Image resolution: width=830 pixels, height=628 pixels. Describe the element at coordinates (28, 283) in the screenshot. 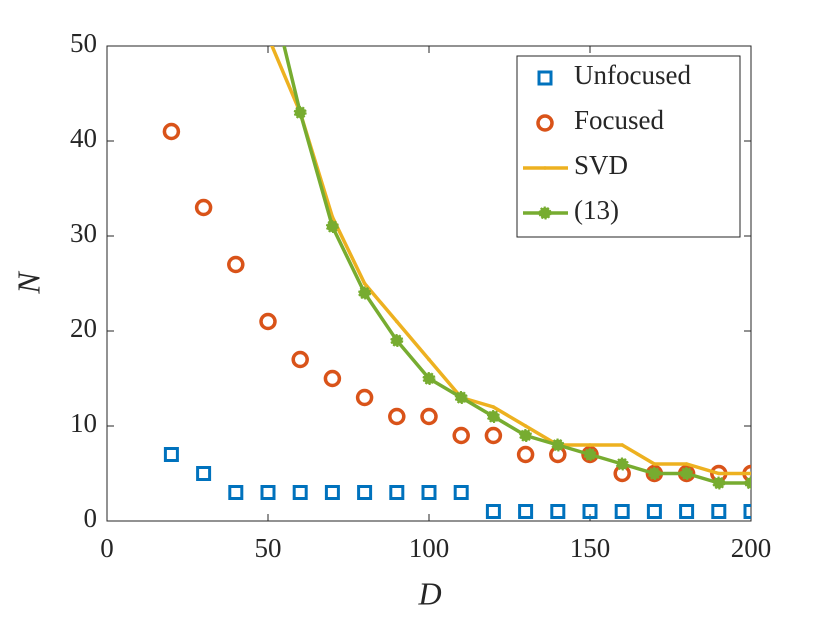

I see `y-axis-label: N` at that location.